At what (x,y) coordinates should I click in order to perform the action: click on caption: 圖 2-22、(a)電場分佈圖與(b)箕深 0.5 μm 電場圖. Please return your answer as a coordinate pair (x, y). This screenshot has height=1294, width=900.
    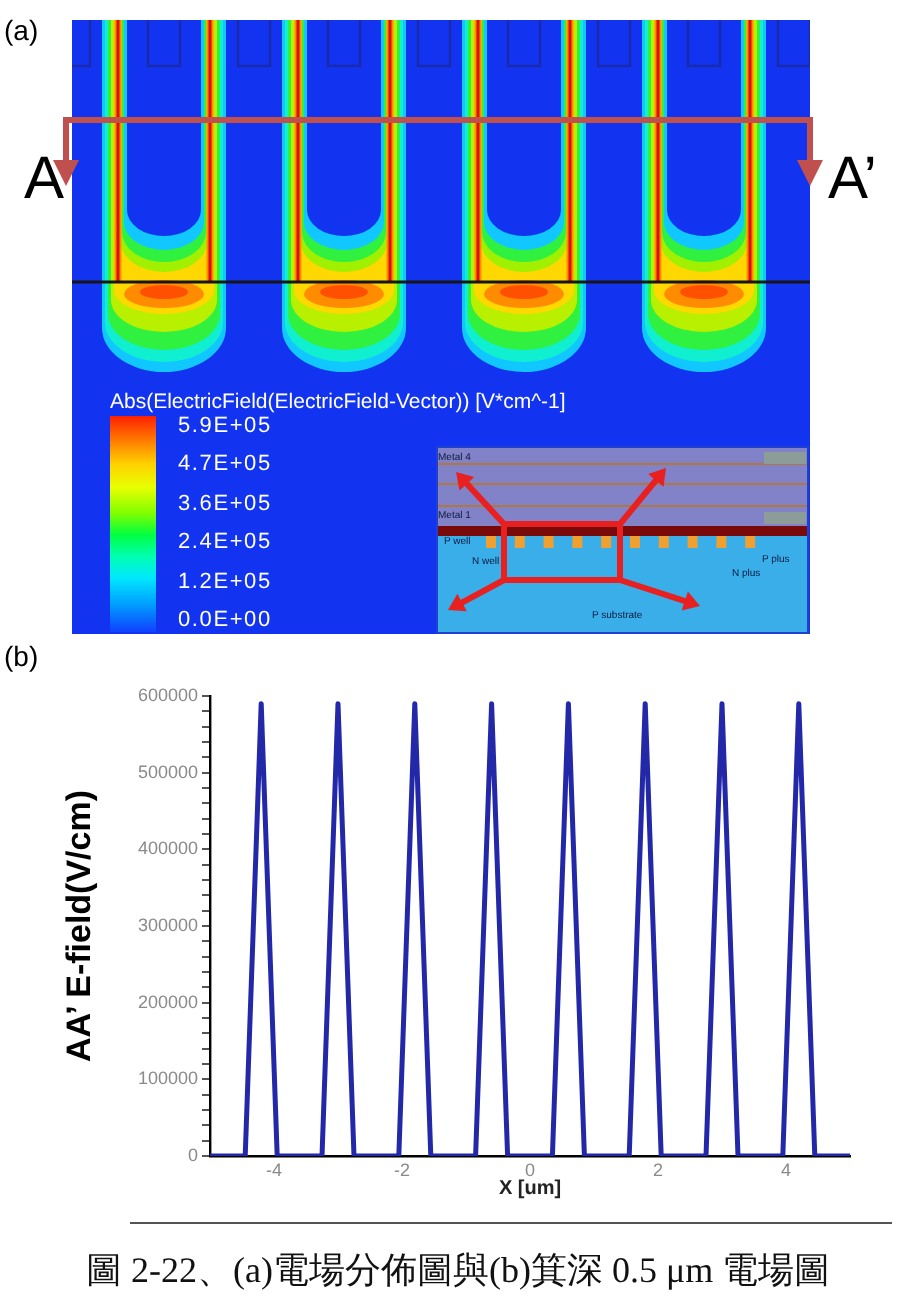
    Looking at the image, I should click on (458, 1270).